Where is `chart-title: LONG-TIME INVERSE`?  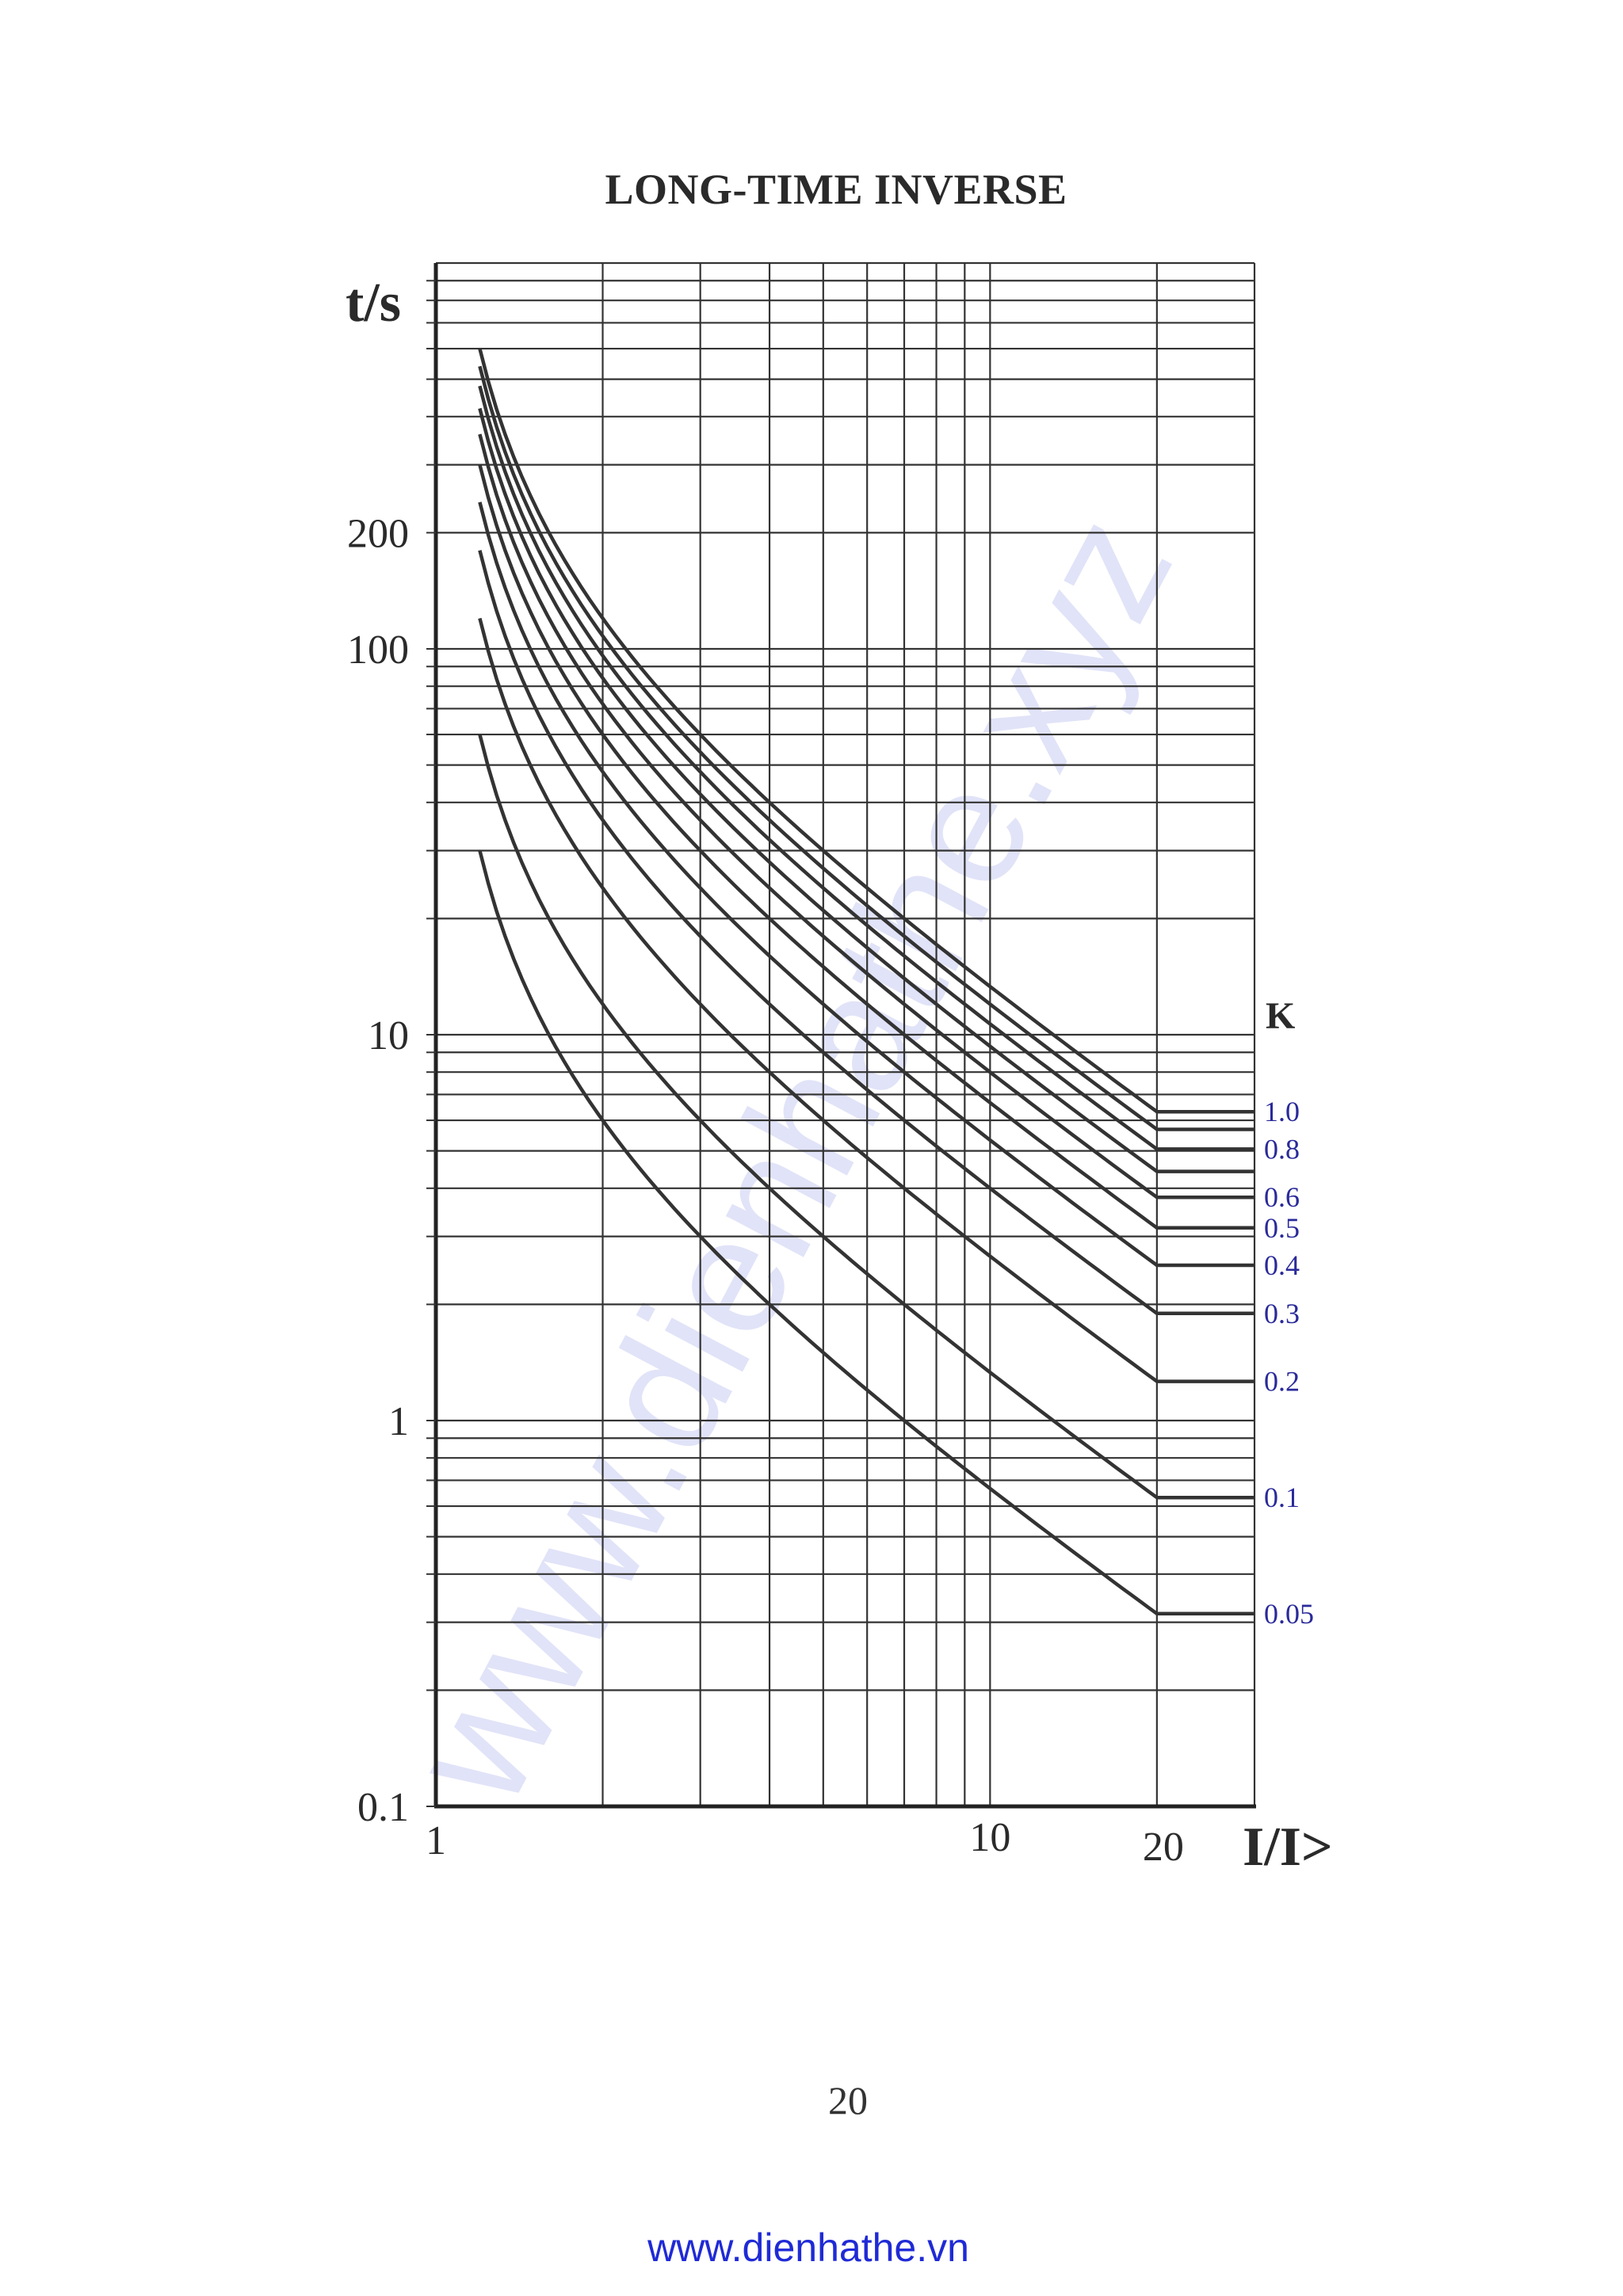 chart-title: LONG-TIME INVERSE is located at coordinates (836, 189).